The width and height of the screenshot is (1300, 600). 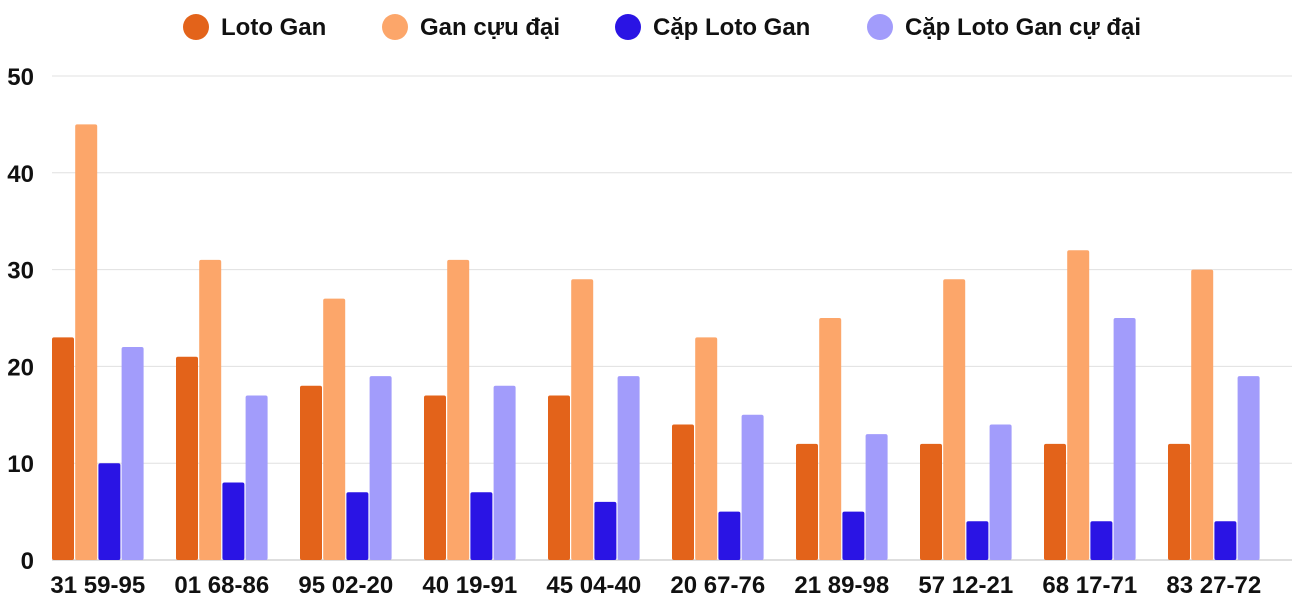 I want to click on x-tick-label: 40 19-91, so click(x=469, y=585).